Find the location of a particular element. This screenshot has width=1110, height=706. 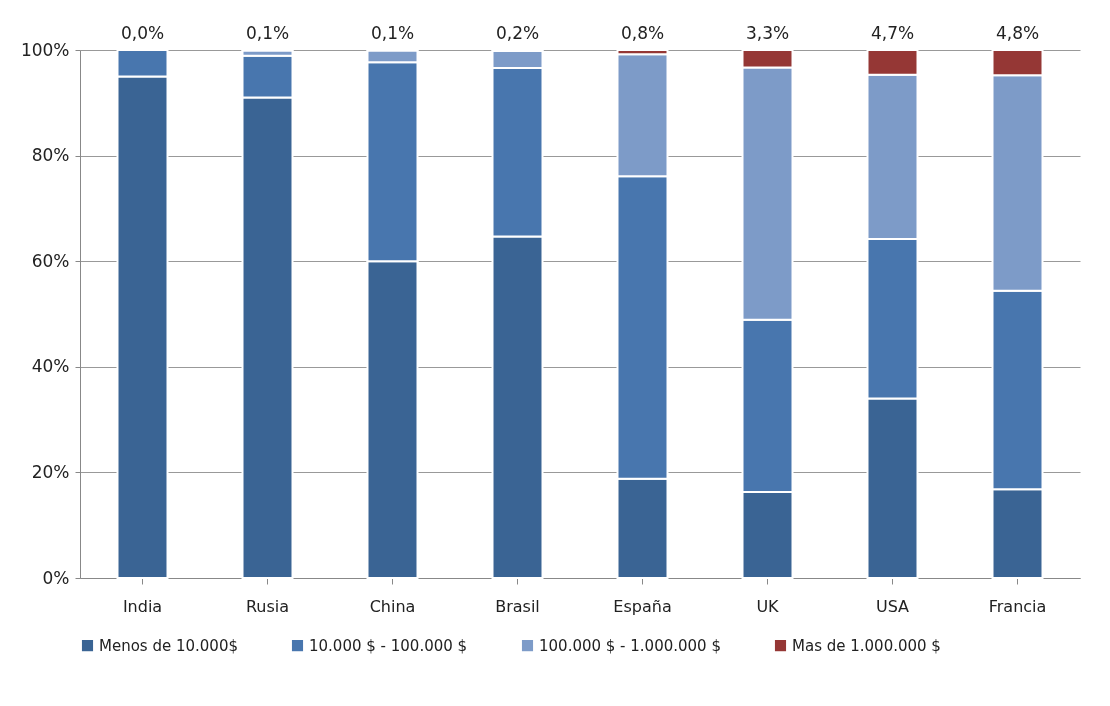

legend-label: Mas de 1.000.000 $ is located at coordinates (866, 645).